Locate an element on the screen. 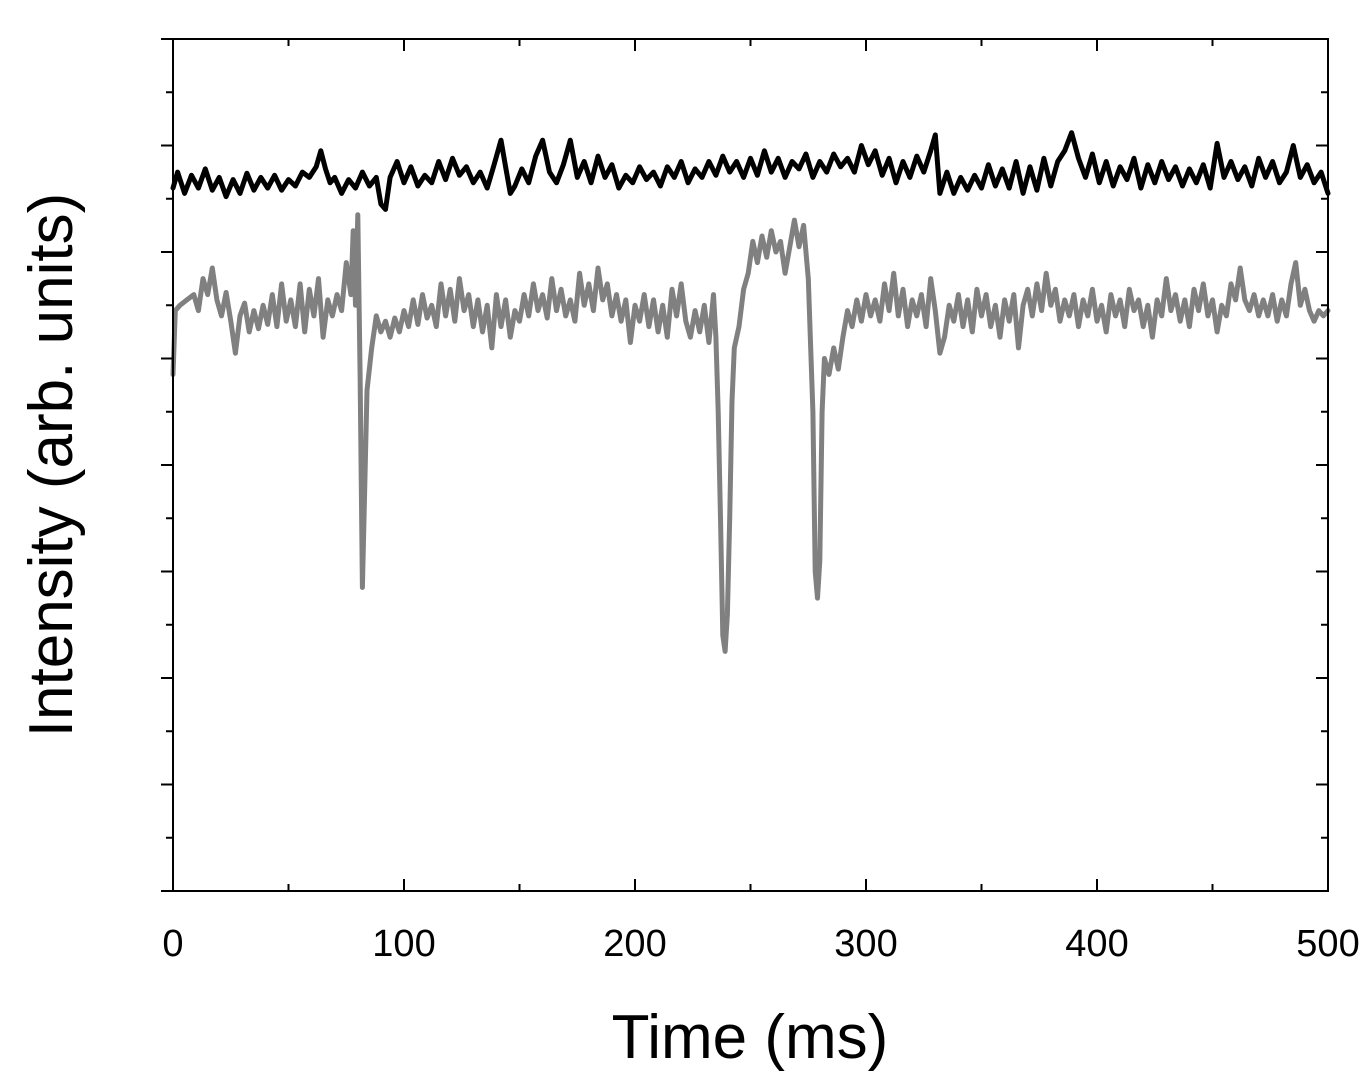 This screenshot has width=1370, height=1075. x-tick-label: 200 is located at coordinates (634, 944).